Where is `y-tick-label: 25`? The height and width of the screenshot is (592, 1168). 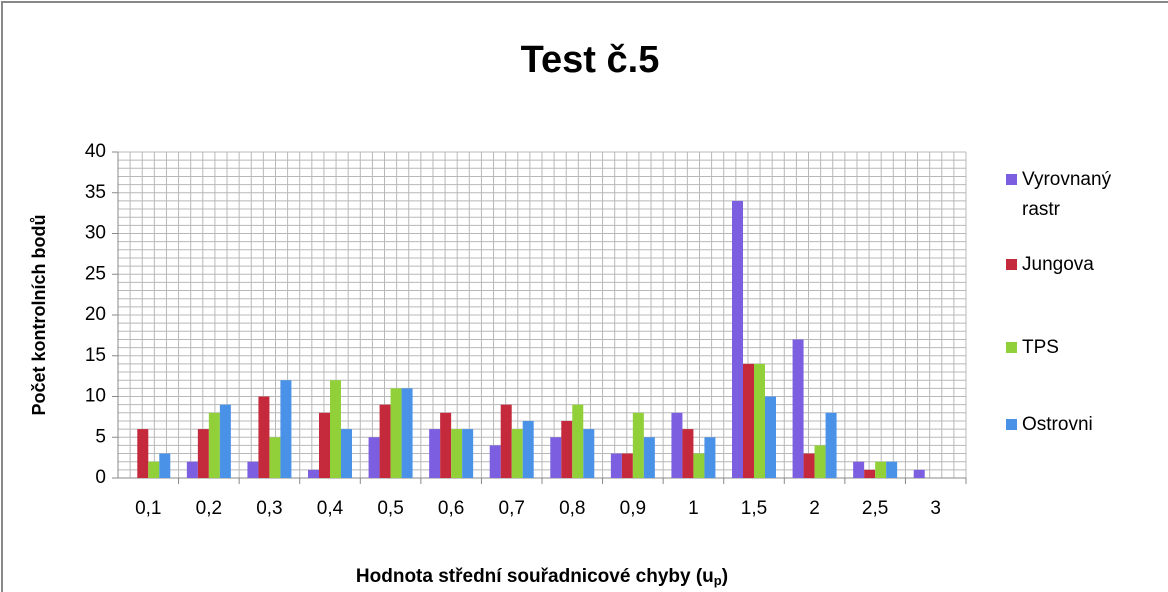
y-tick-label: 25 is located at coordinates (95, 273).